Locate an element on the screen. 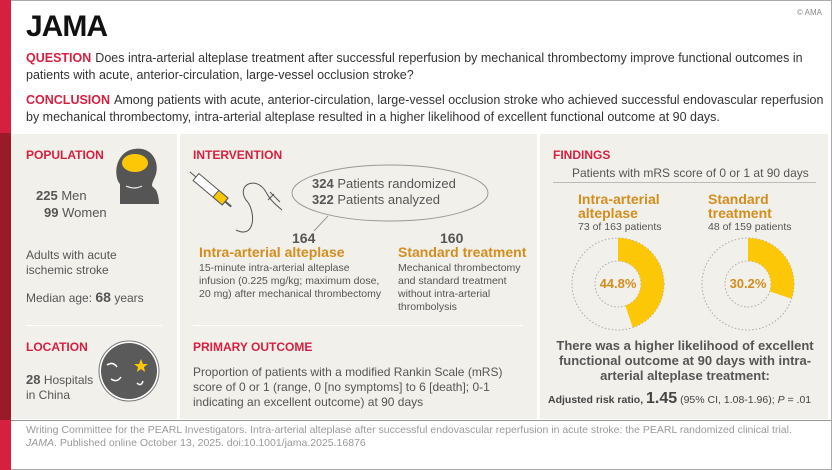 The width and height of the screenshot is (832, 470). donut-arc-group2 is located at coordinates (771, 268).